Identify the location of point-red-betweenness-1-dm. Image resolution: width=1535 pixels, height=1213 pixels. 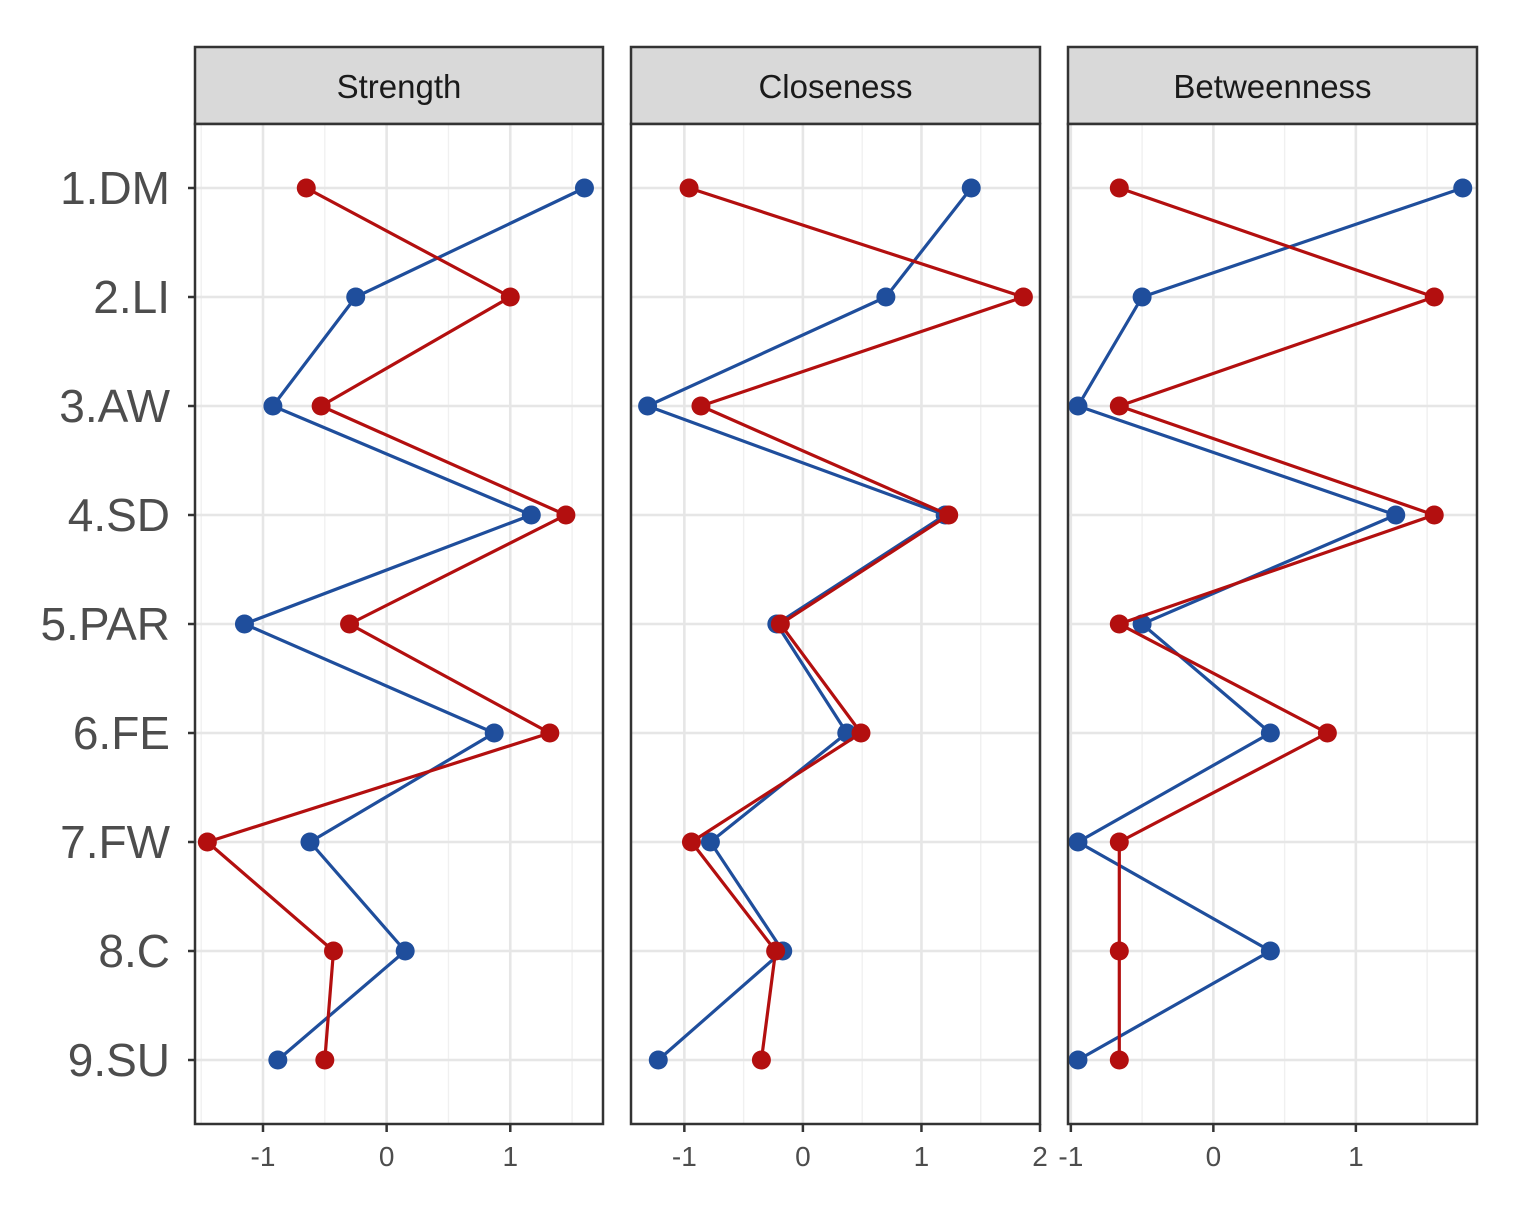
(1119, 188).